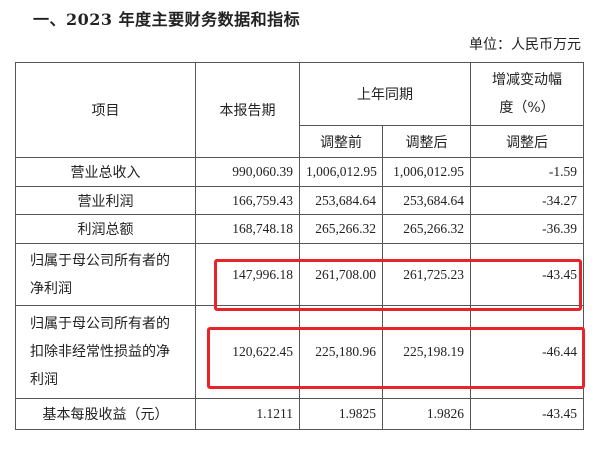  Describe the element at coordinates (385, 94) in the screenshot. I see `header-prior-period: 上年同期` at that location.